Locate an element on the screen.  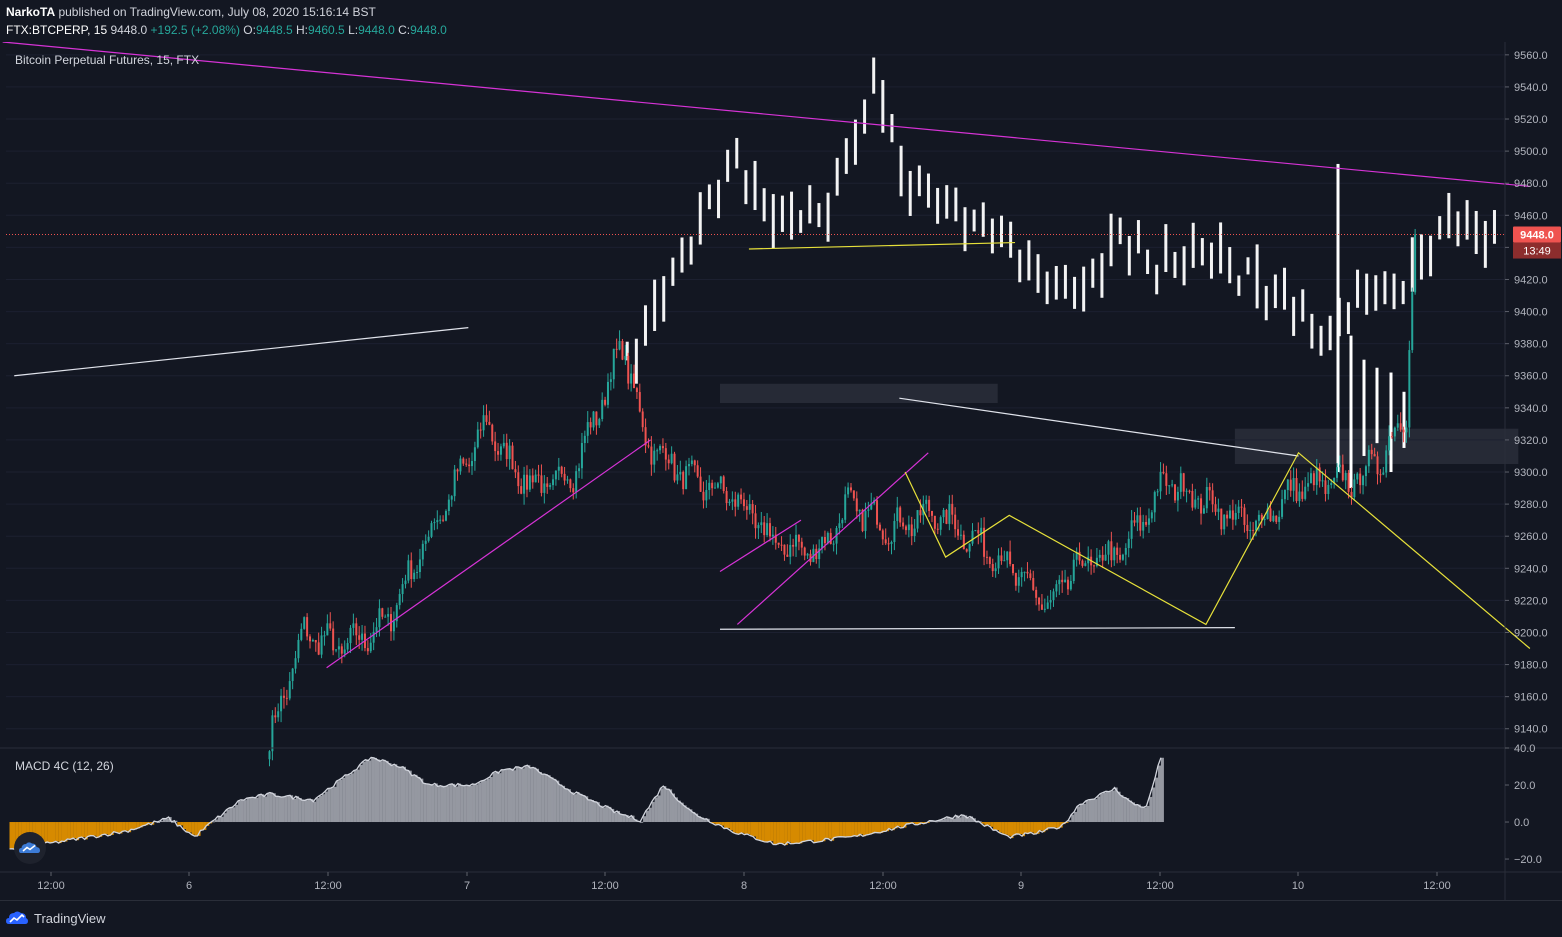
yellow-trendline is located at coordinates (882, 245).